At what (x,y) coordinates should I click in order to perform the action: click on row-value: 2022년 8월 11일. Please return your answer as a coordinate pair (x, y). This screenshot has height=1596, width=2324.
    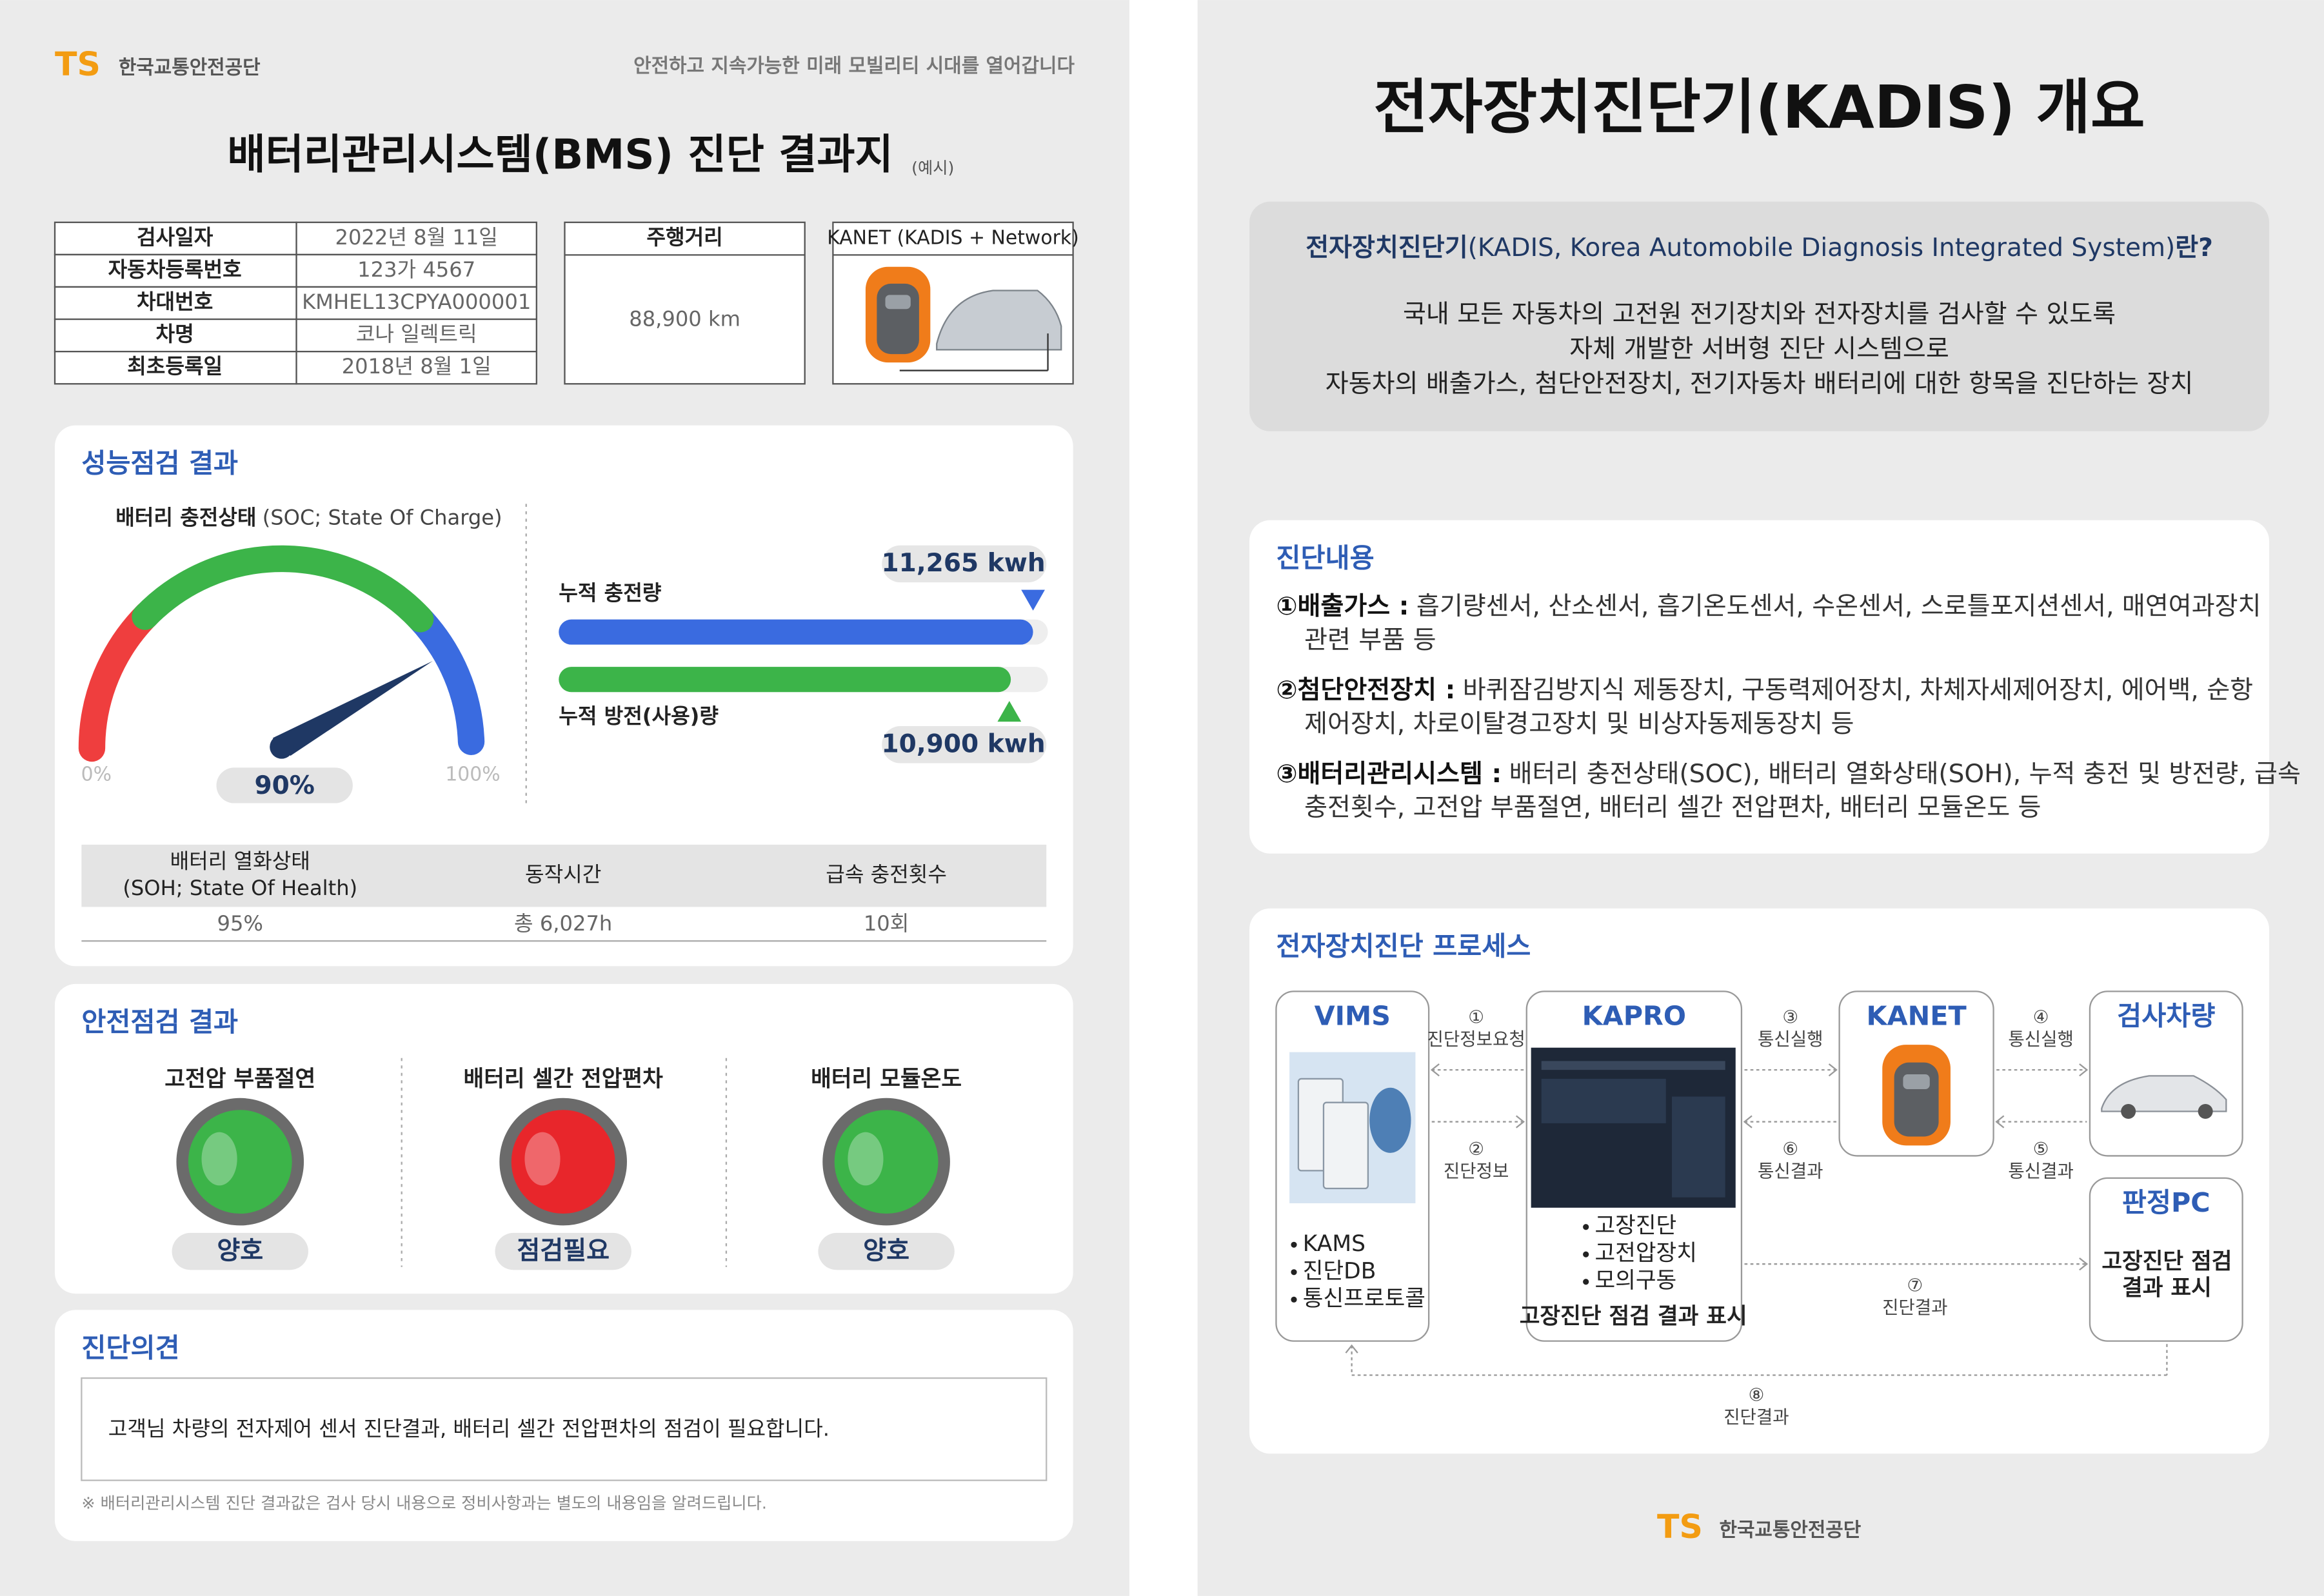
    Looking at the image, I should click on (416, 238).